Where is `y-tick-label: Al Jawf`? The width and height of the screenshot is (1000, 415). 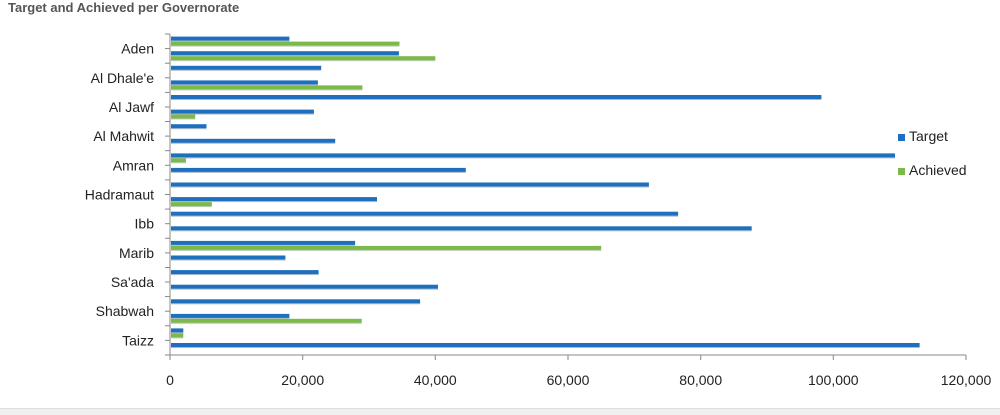
y-tick-label: Al Jawf is located at coordinates (131, 107).